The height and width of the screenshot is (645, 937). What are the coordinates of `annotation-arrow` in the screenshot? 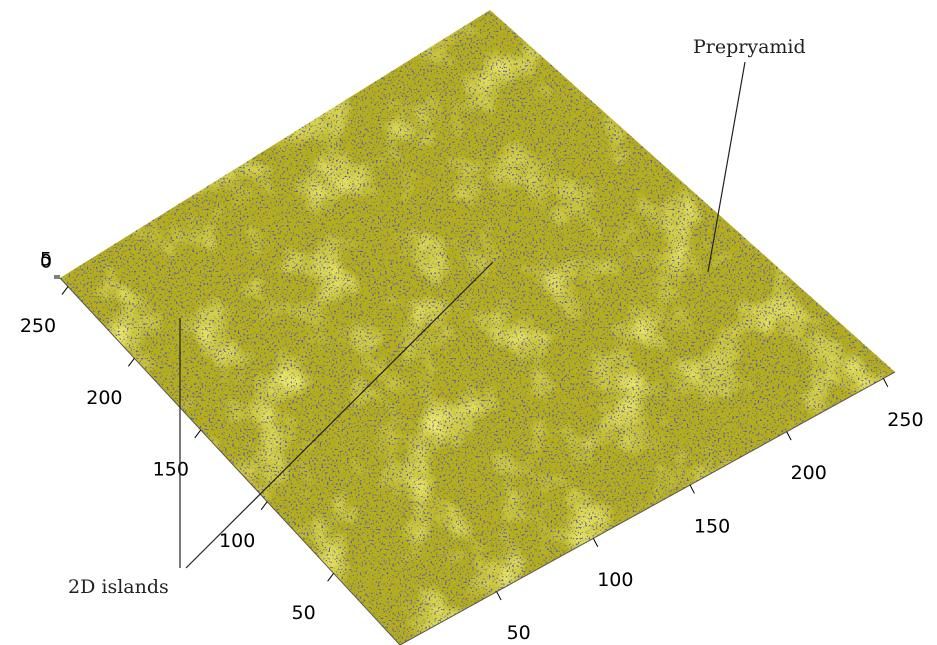 It's located at (726, 167).